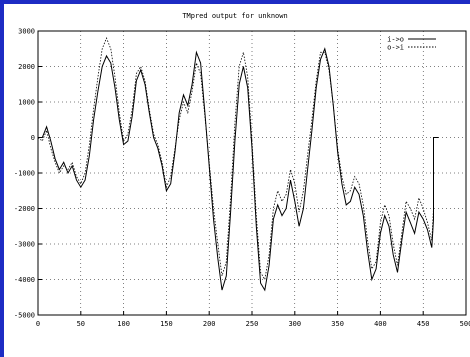 This screenshot has height=357, width=470. I want to click on y-tick-label: 2000, so click(26, 67).